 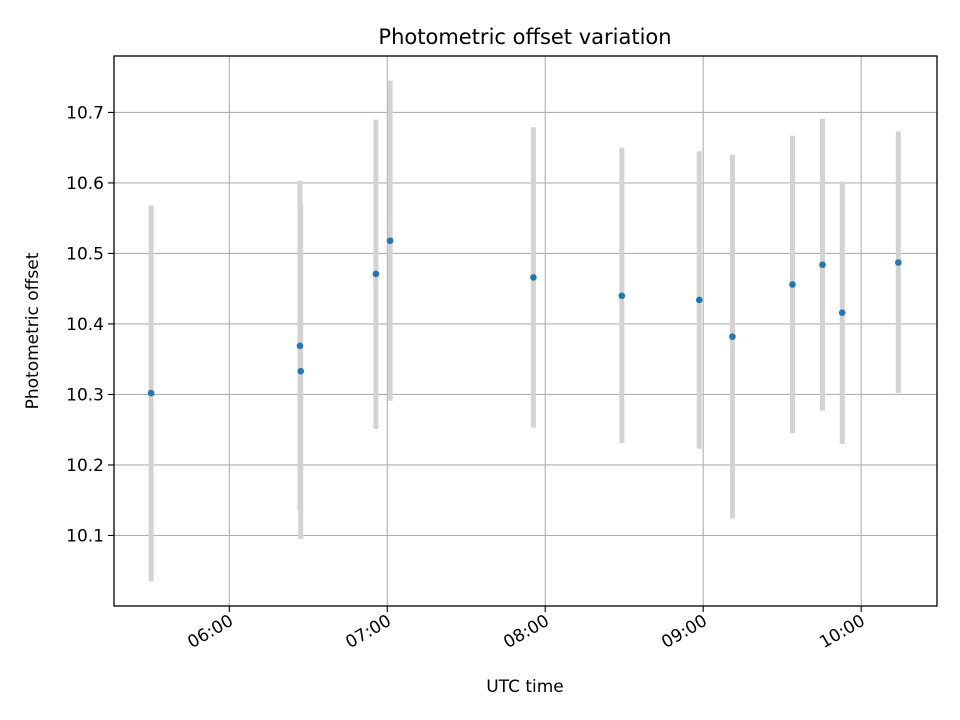 I want to click on y-tick-label: 10.3, so click(x=85, y=395).